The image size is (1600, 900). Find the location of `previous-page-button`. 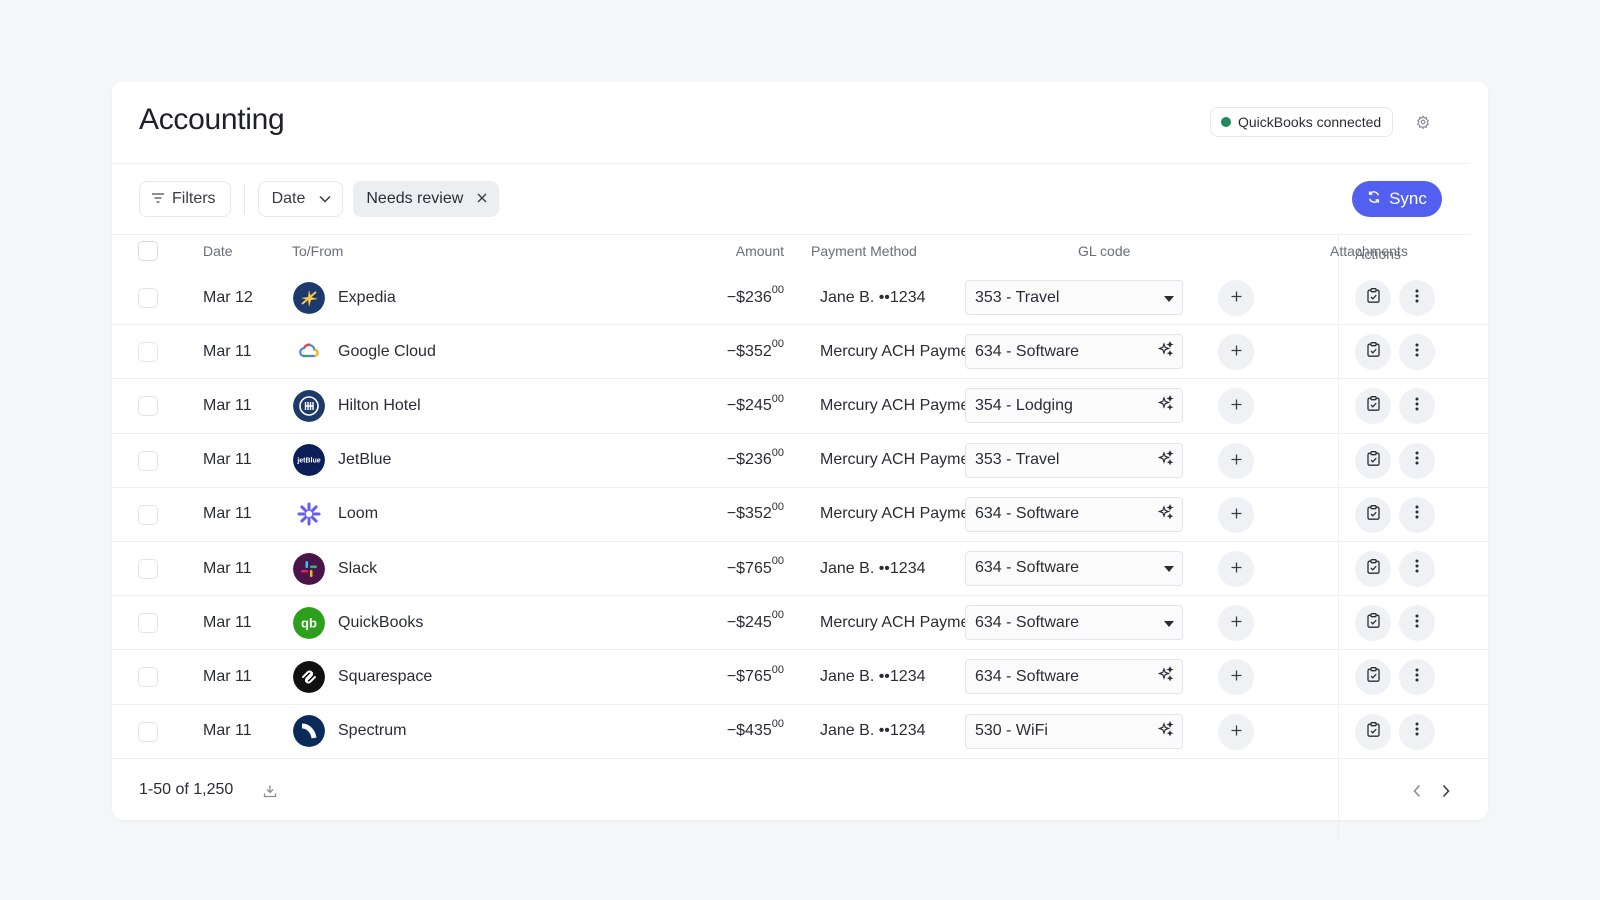

previous-page-button is located at coordinates (1417, 791).